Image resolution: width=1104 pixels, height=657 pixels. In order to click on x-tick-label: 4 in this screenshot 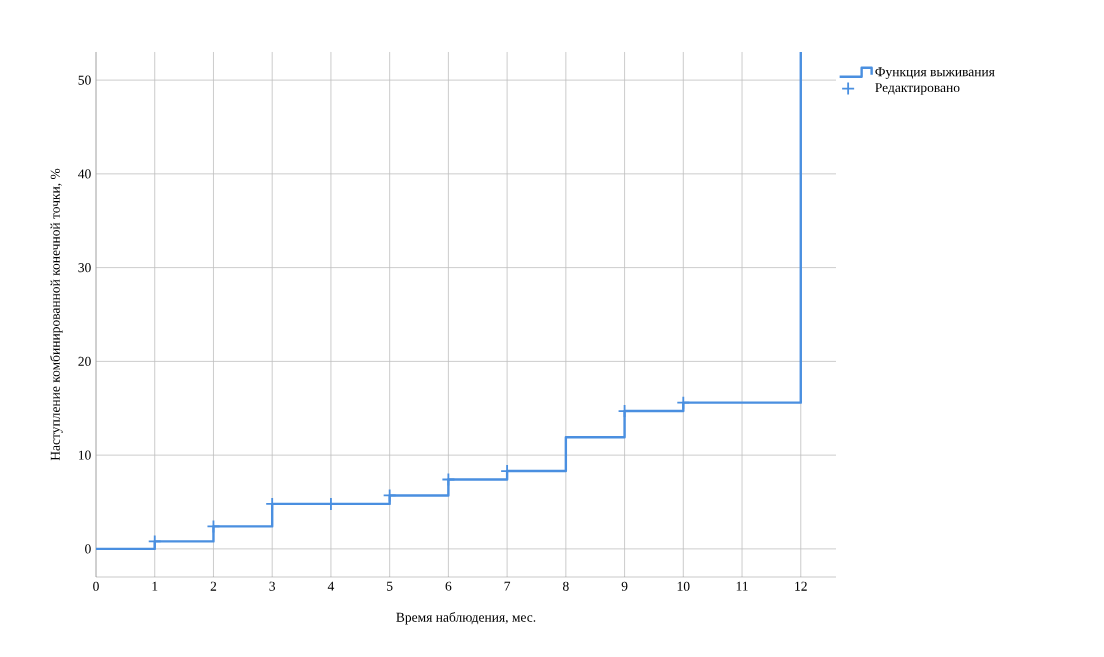, I will do `click(331, 586)`.